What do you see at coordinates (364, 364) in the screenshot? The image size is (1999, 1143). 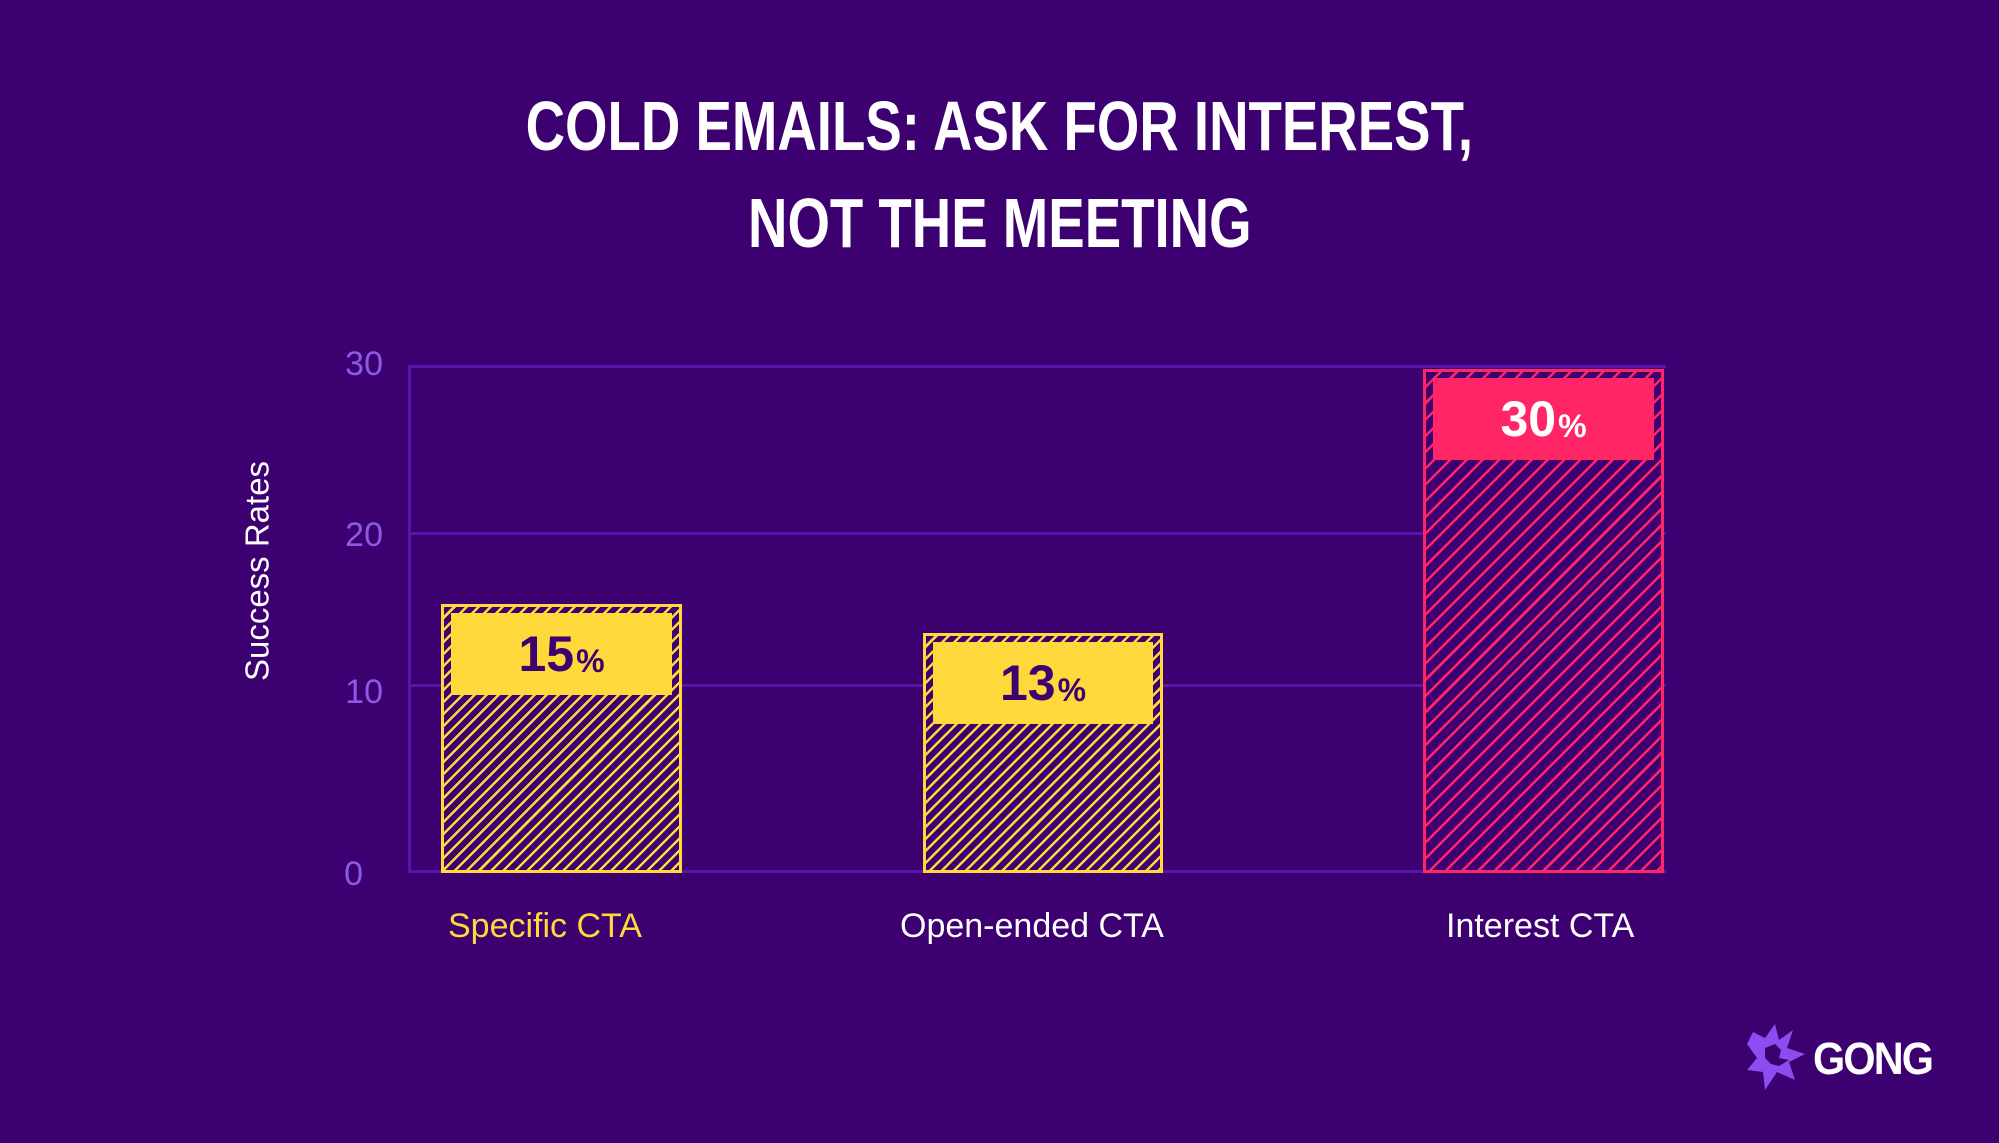 I see `y-tick-30: 30` at bounding box center [364, 364].